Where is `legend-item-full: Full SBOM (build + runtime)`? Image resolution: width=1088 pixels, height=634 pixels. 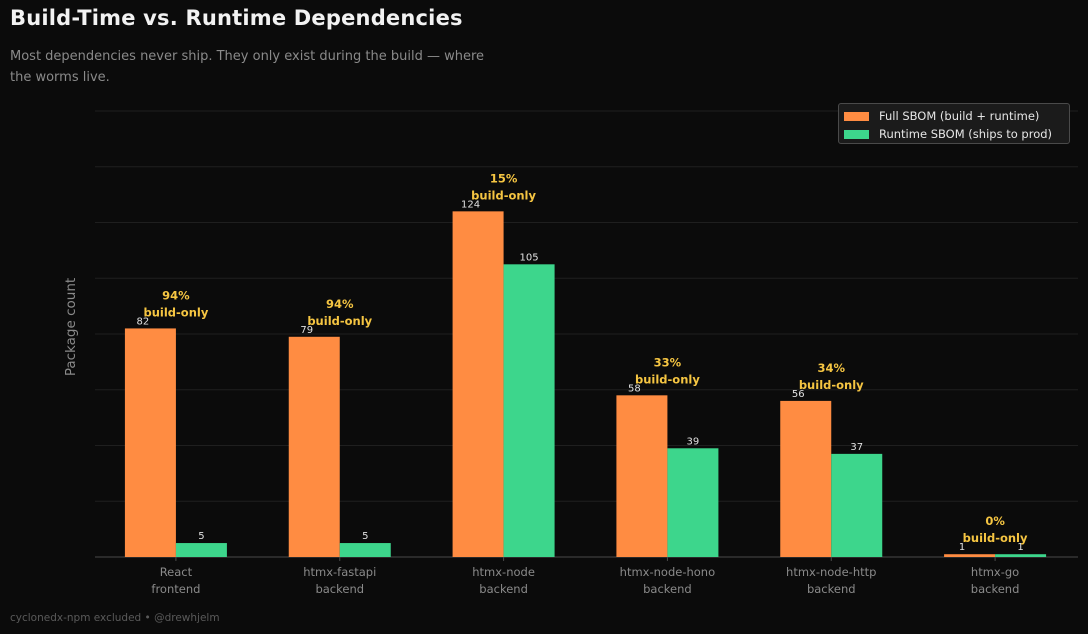
legend-item-full: Full SBOM (build + runtime) is located at coordinates (956, 116).